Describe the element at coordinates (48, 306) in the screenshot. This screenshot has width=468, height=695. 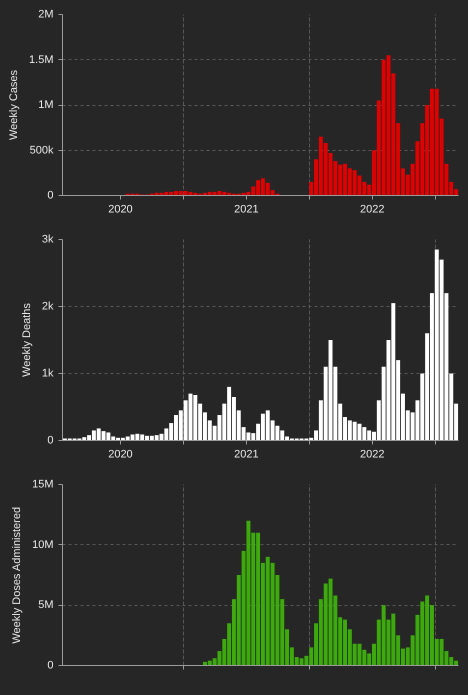
I see `y-tick-label: 2k` at that location.